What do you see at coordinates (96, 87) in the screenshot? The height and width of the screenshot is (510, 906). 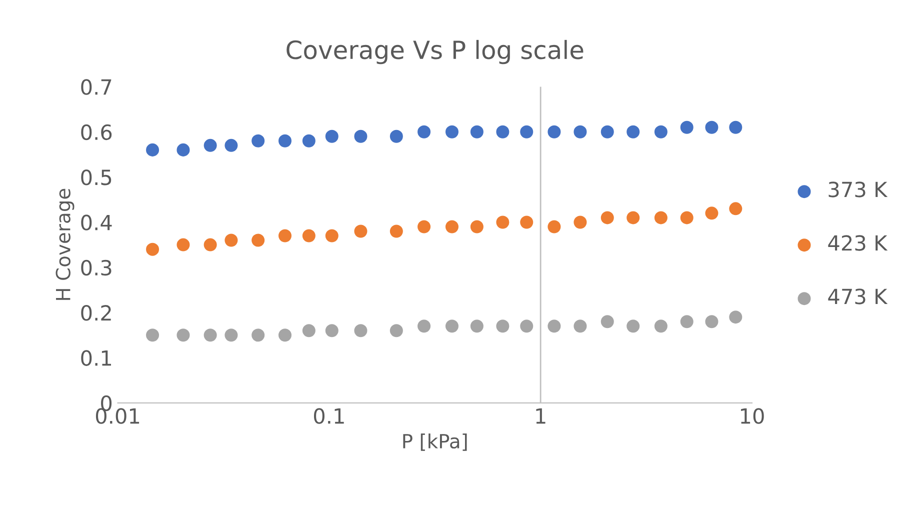 I see `y-tick-label: 0.7` at bounding box center [96, 87].